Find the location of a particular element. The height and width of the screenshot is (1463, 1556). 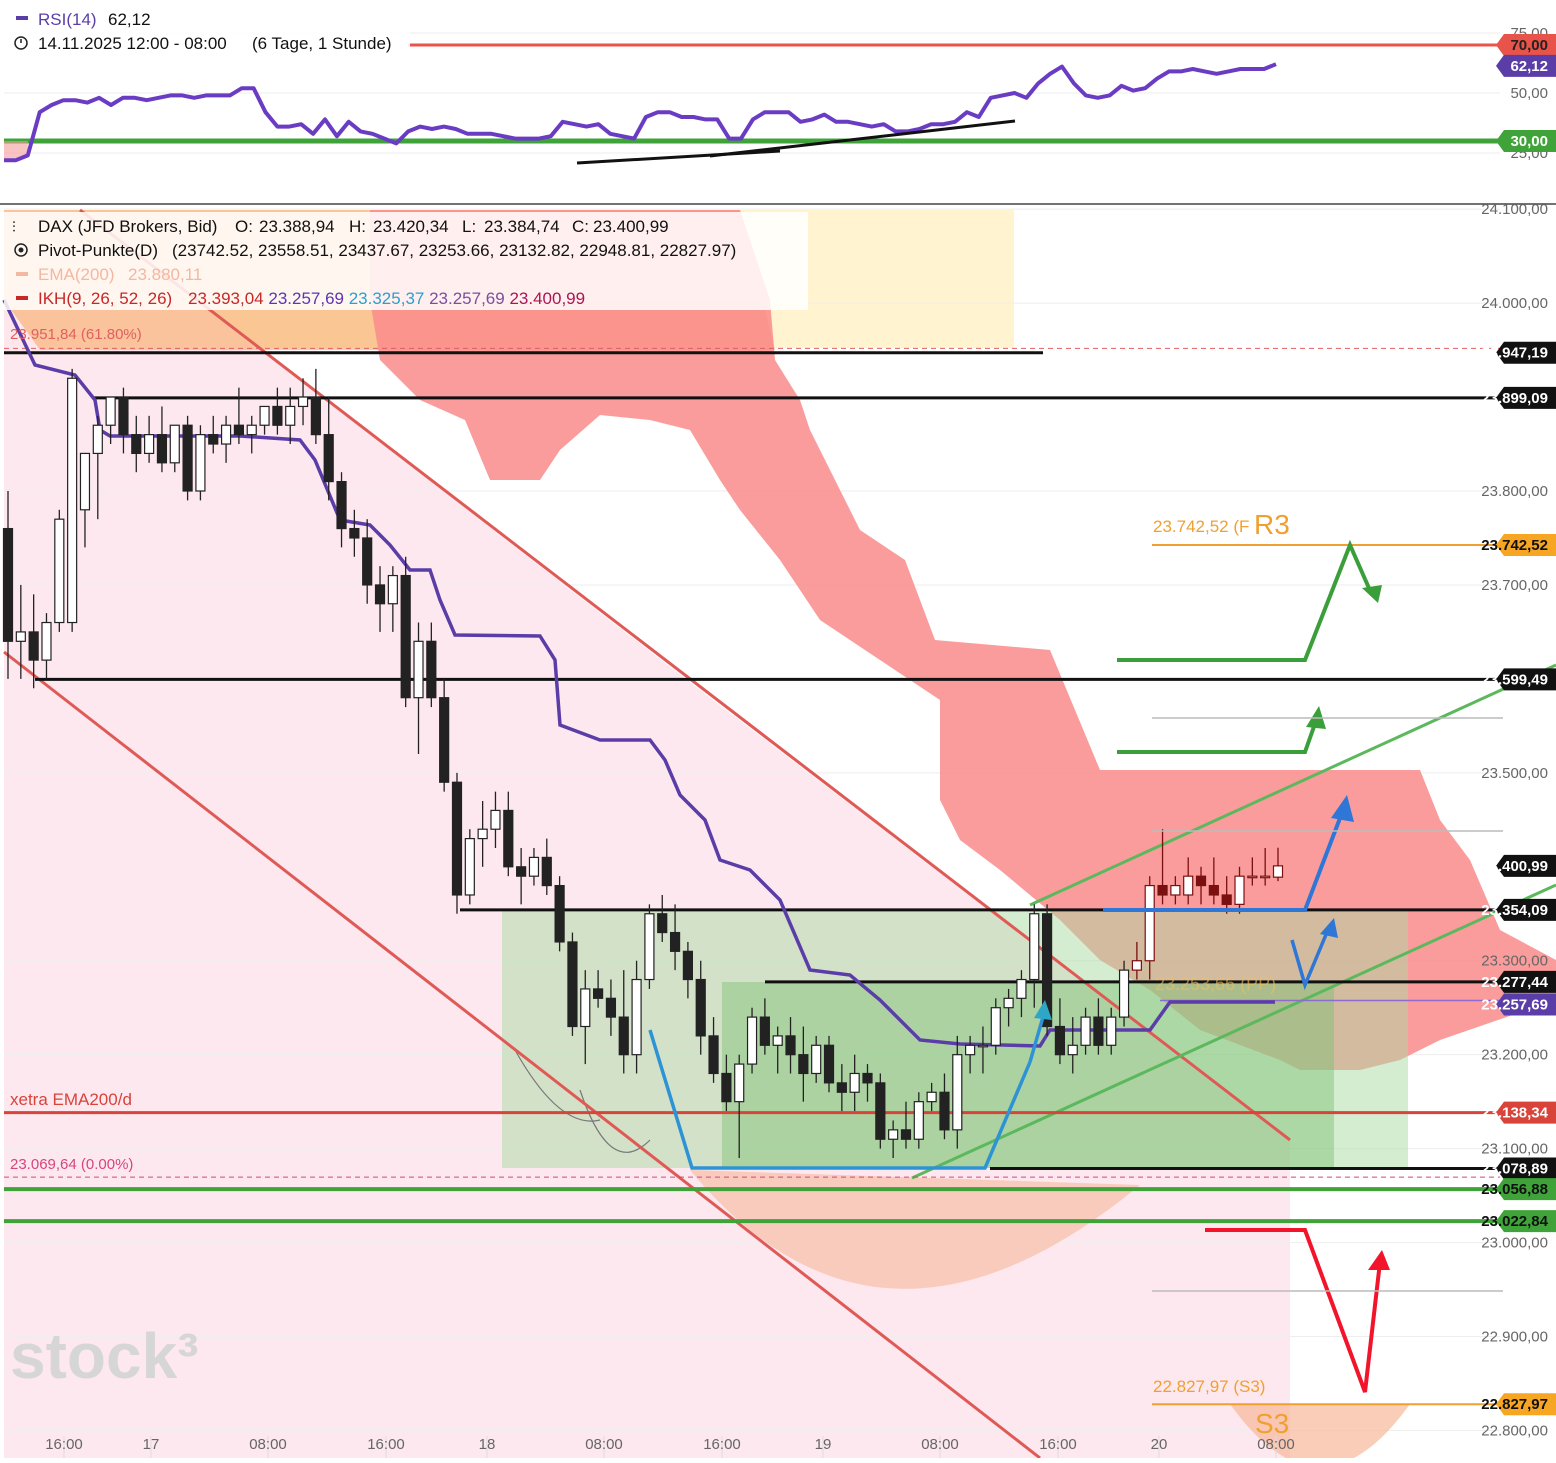

s3-value-label: 22.827,97 (S3) is located at coordinates (1209, 1386).